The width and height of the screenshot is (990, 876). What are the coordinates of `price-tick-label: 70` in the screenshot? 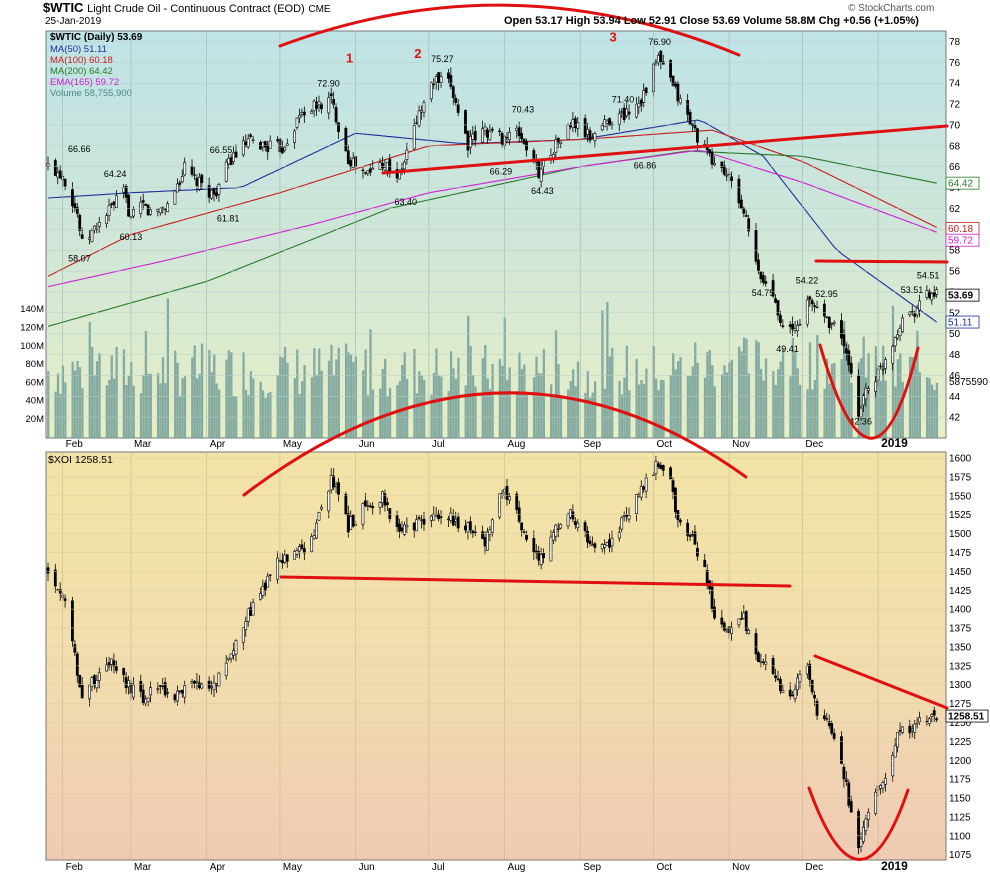 It's located at (955, 125).